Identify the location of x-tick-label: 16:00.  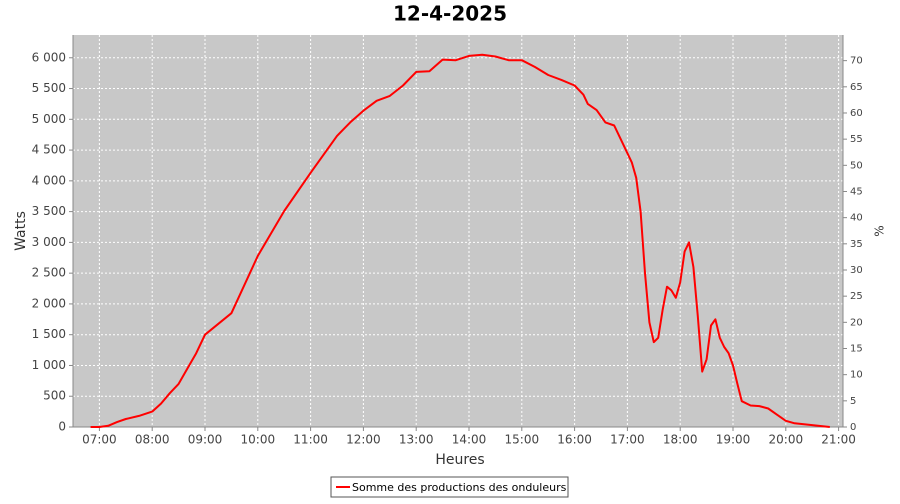
(574, 440).